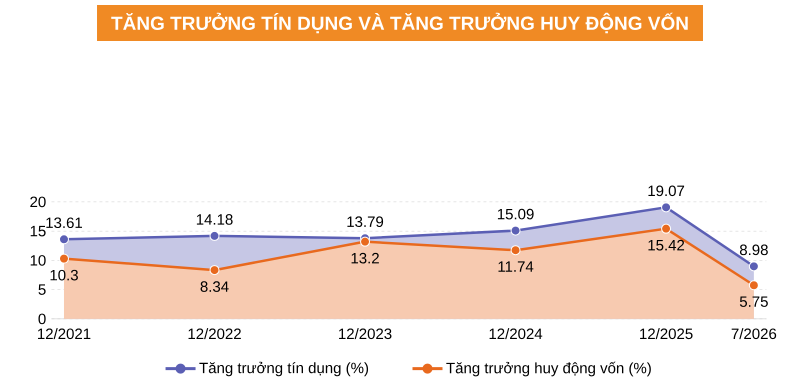 Image resolution: width=800 pixels, height=385 pixels. Describe the element at coordinates (64, 334) in the screenshot. I see `x-tick-label: 12/2021` at that location.